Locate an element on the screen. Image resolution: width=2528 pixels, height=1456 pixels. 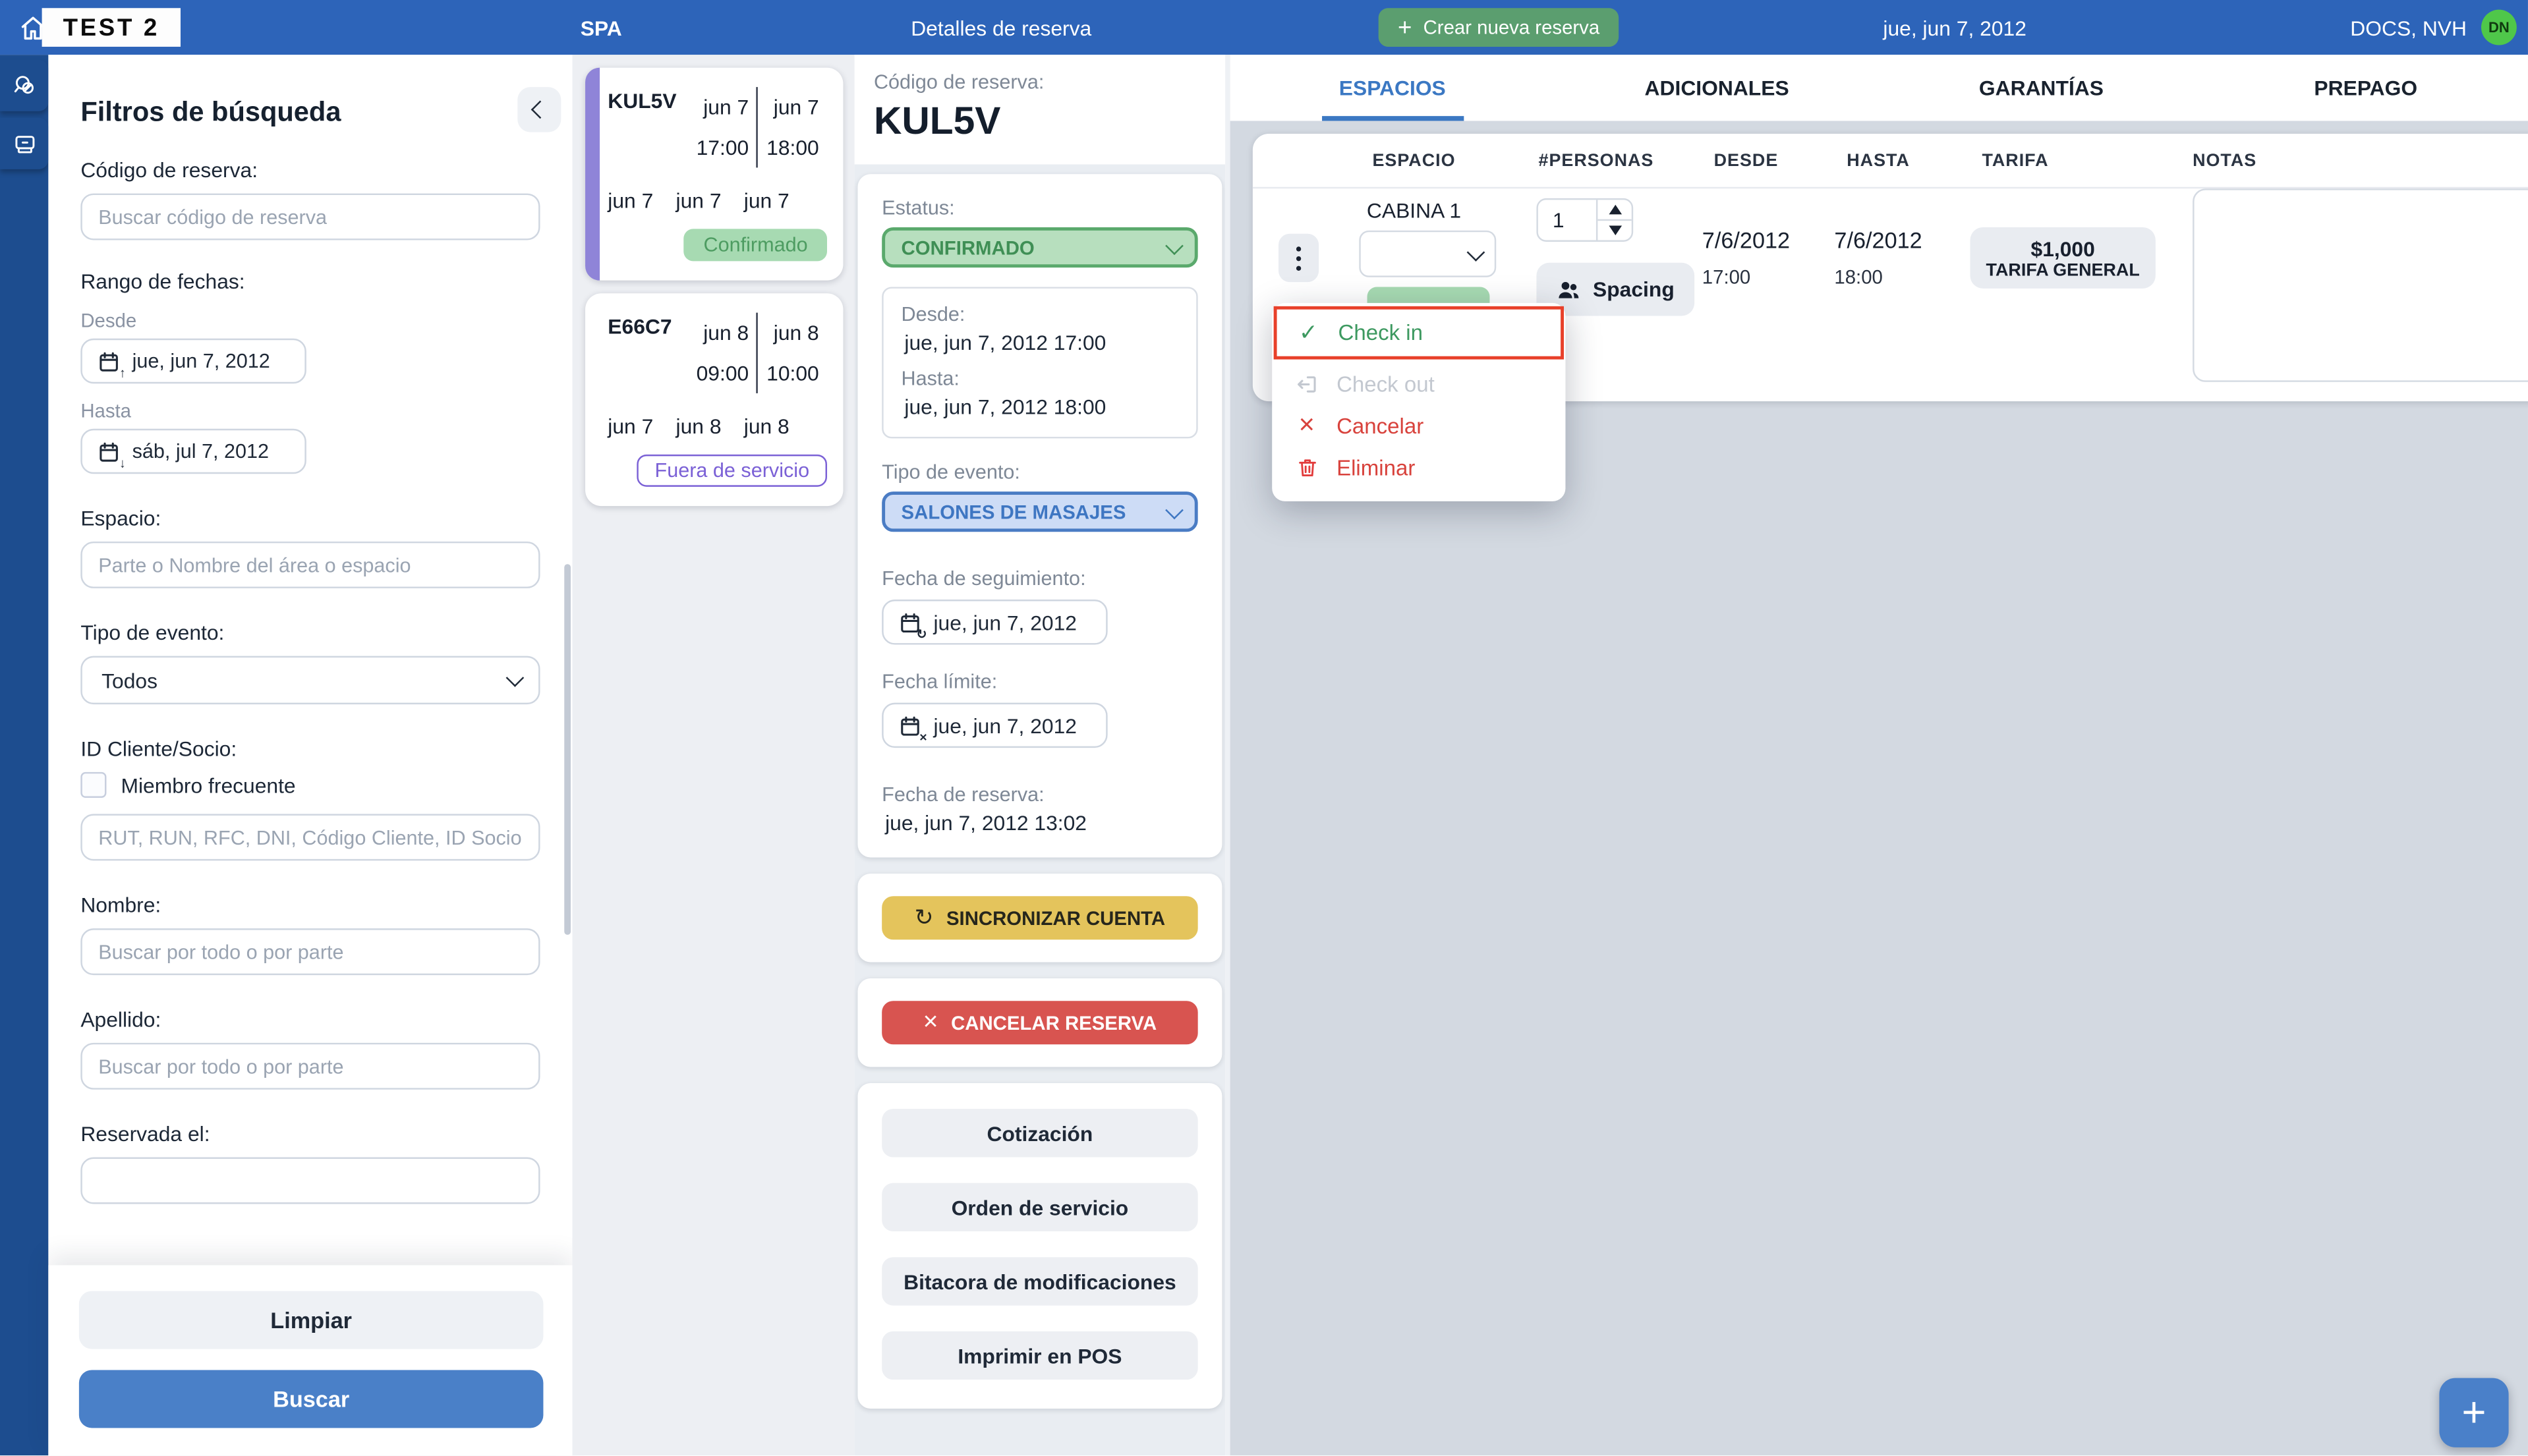
tab-espacios: ESPACIOS is located at coordinates (1392, 88).